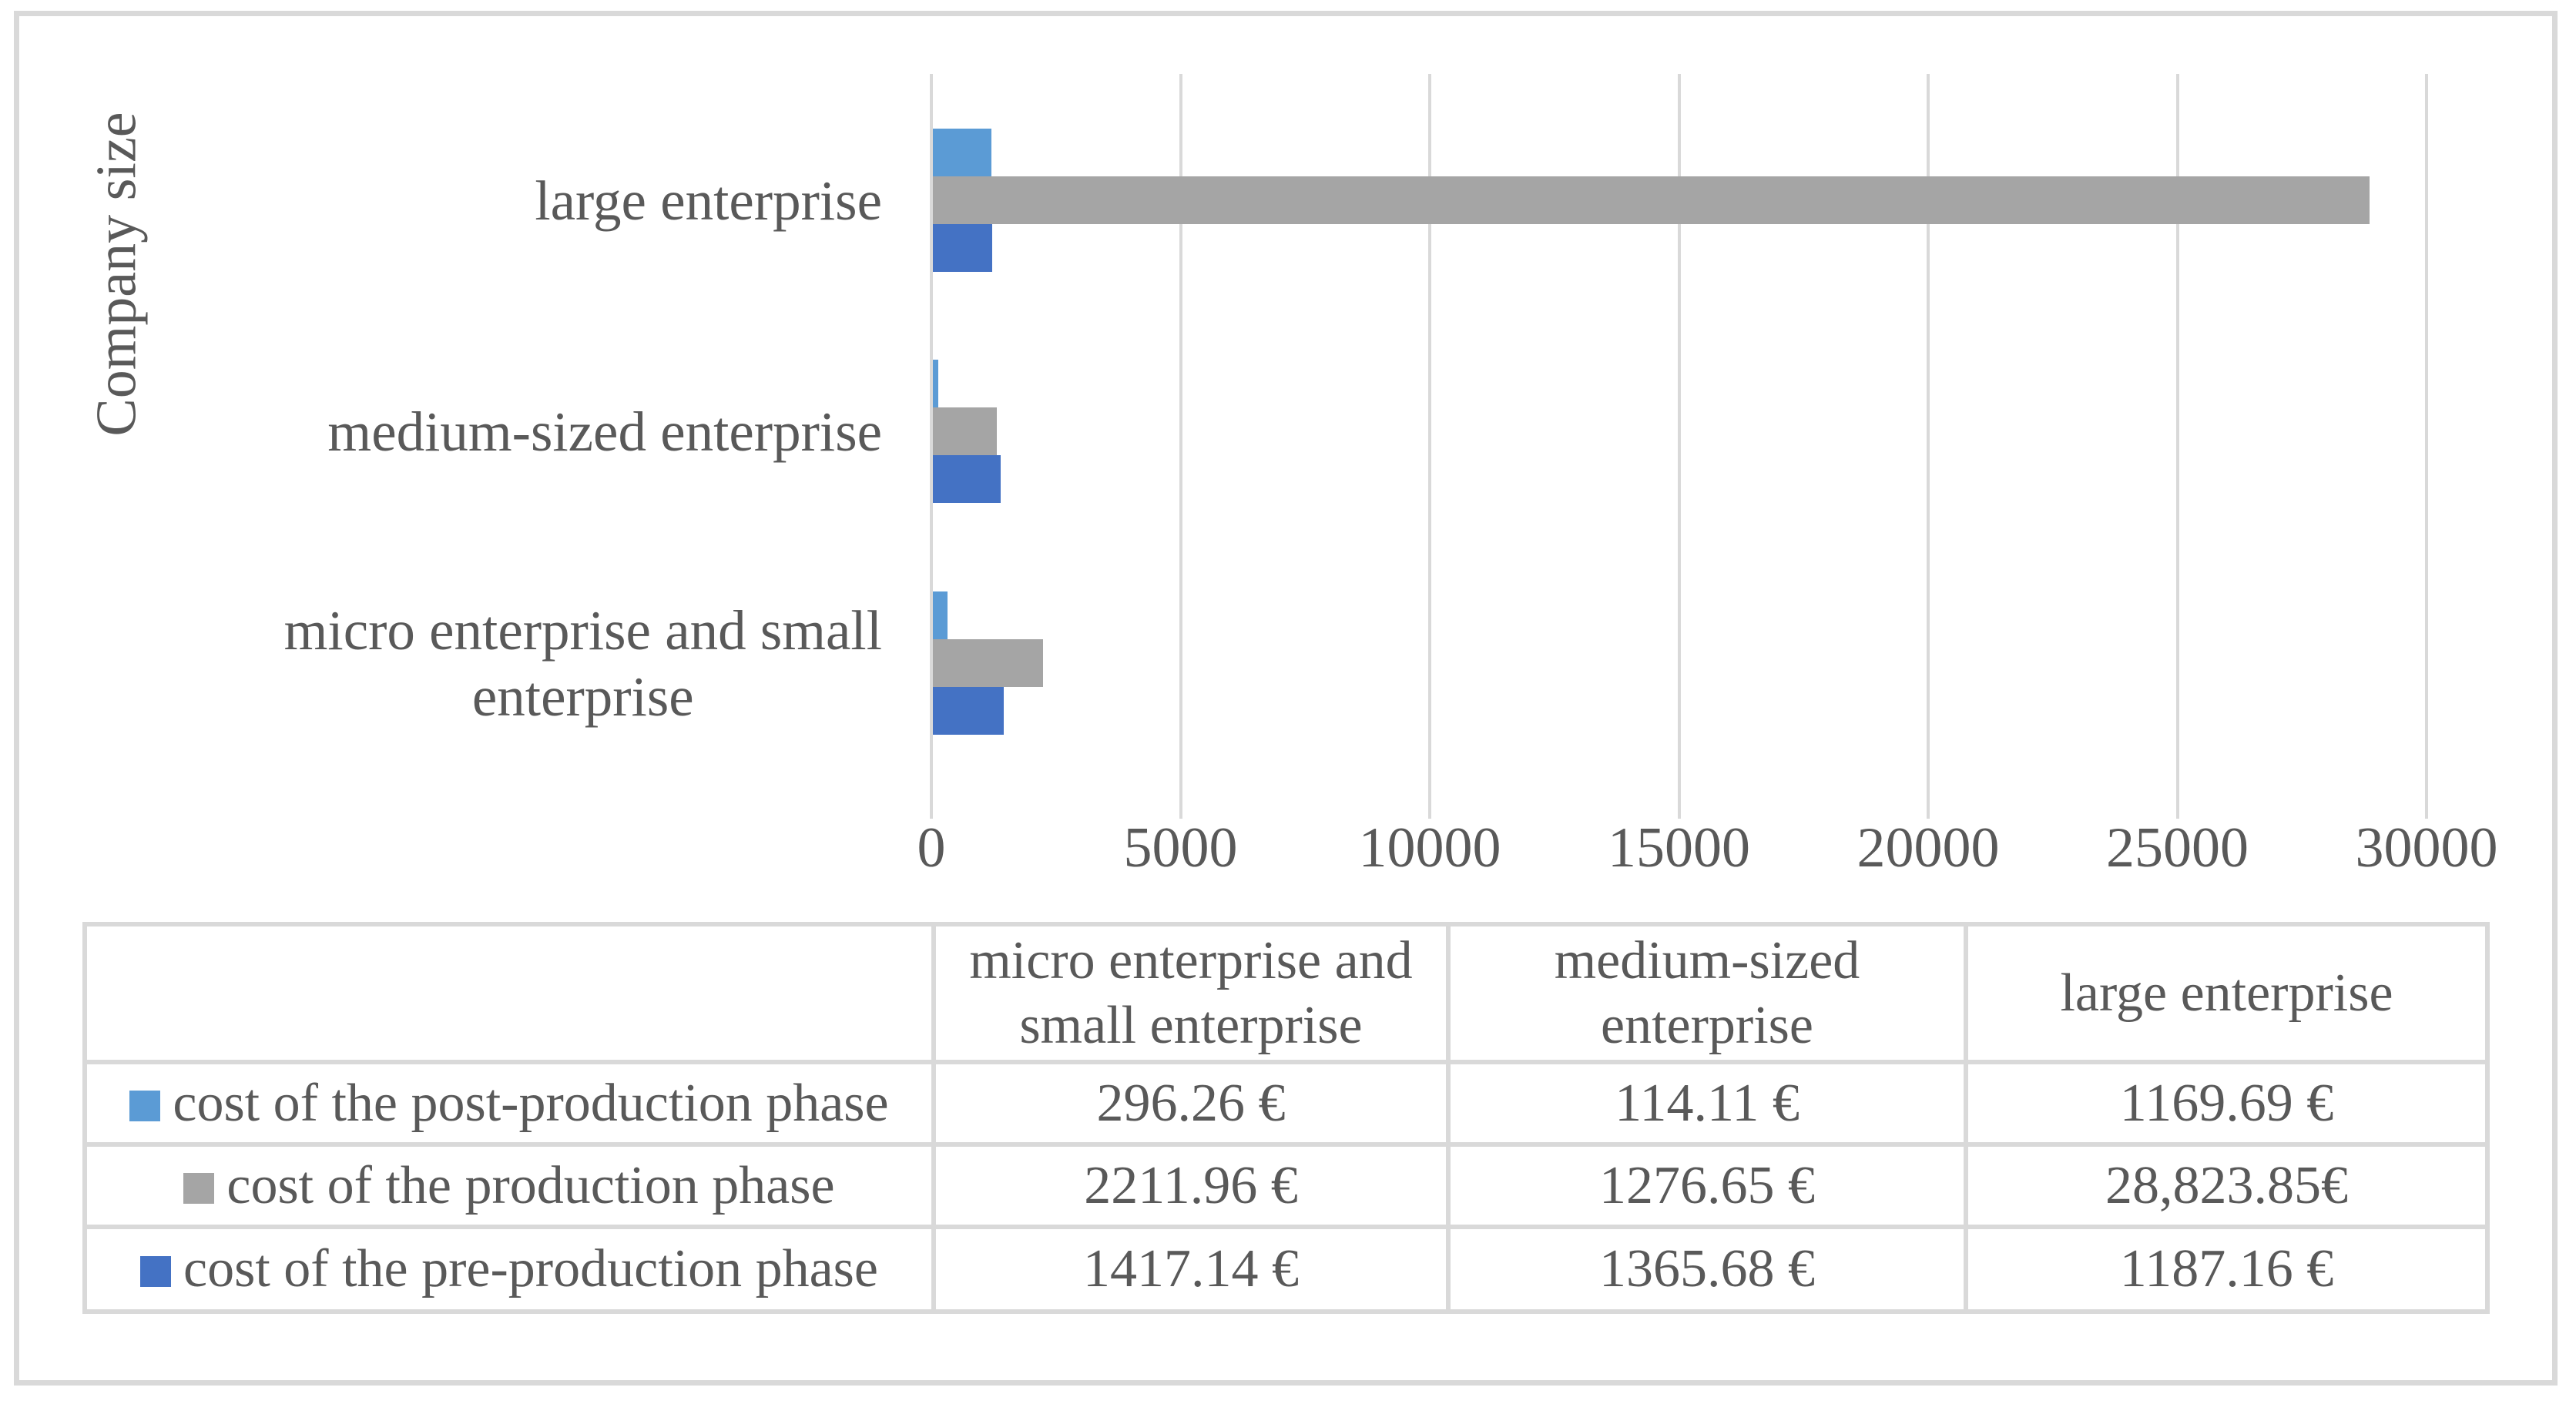 The width and height of the screenshot is (2576, 1404). I want to click on value-cell: 1169.69 €, so click(2227, 1103).